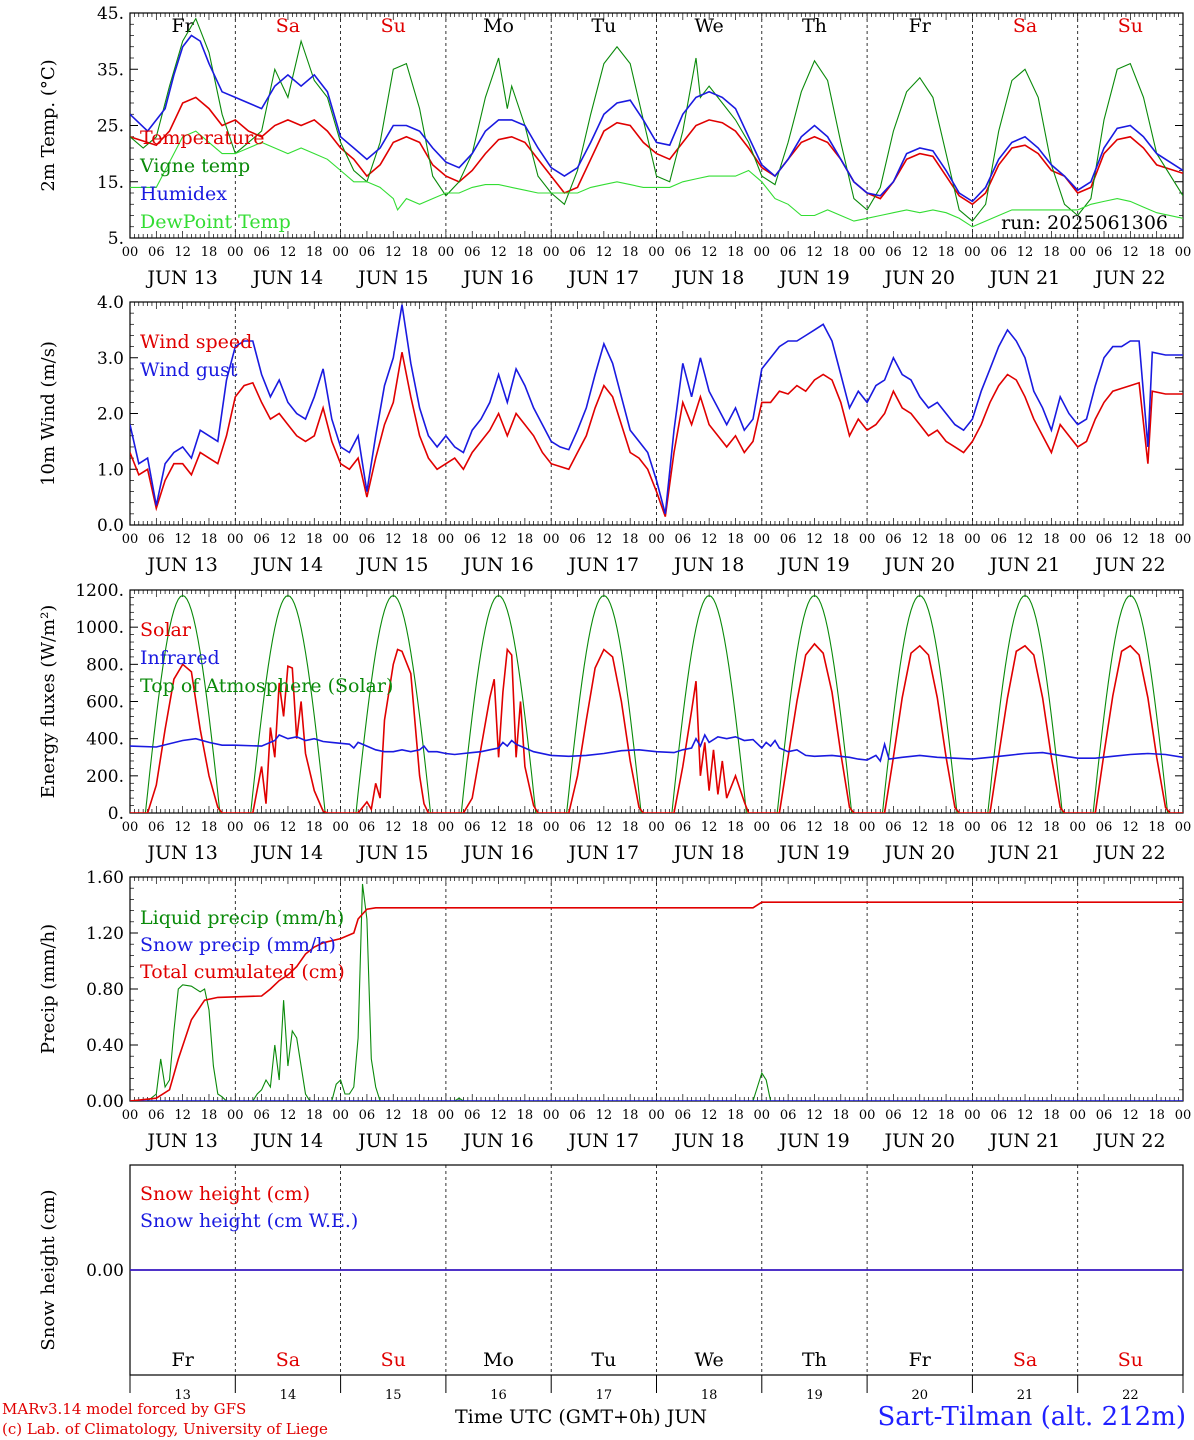 The width and height of the screenshot is (1194, 1440). What do you see at coordinates (709, 26) in the screenshot?
I see `weekday-label: We` at bounding box center [709, 26].